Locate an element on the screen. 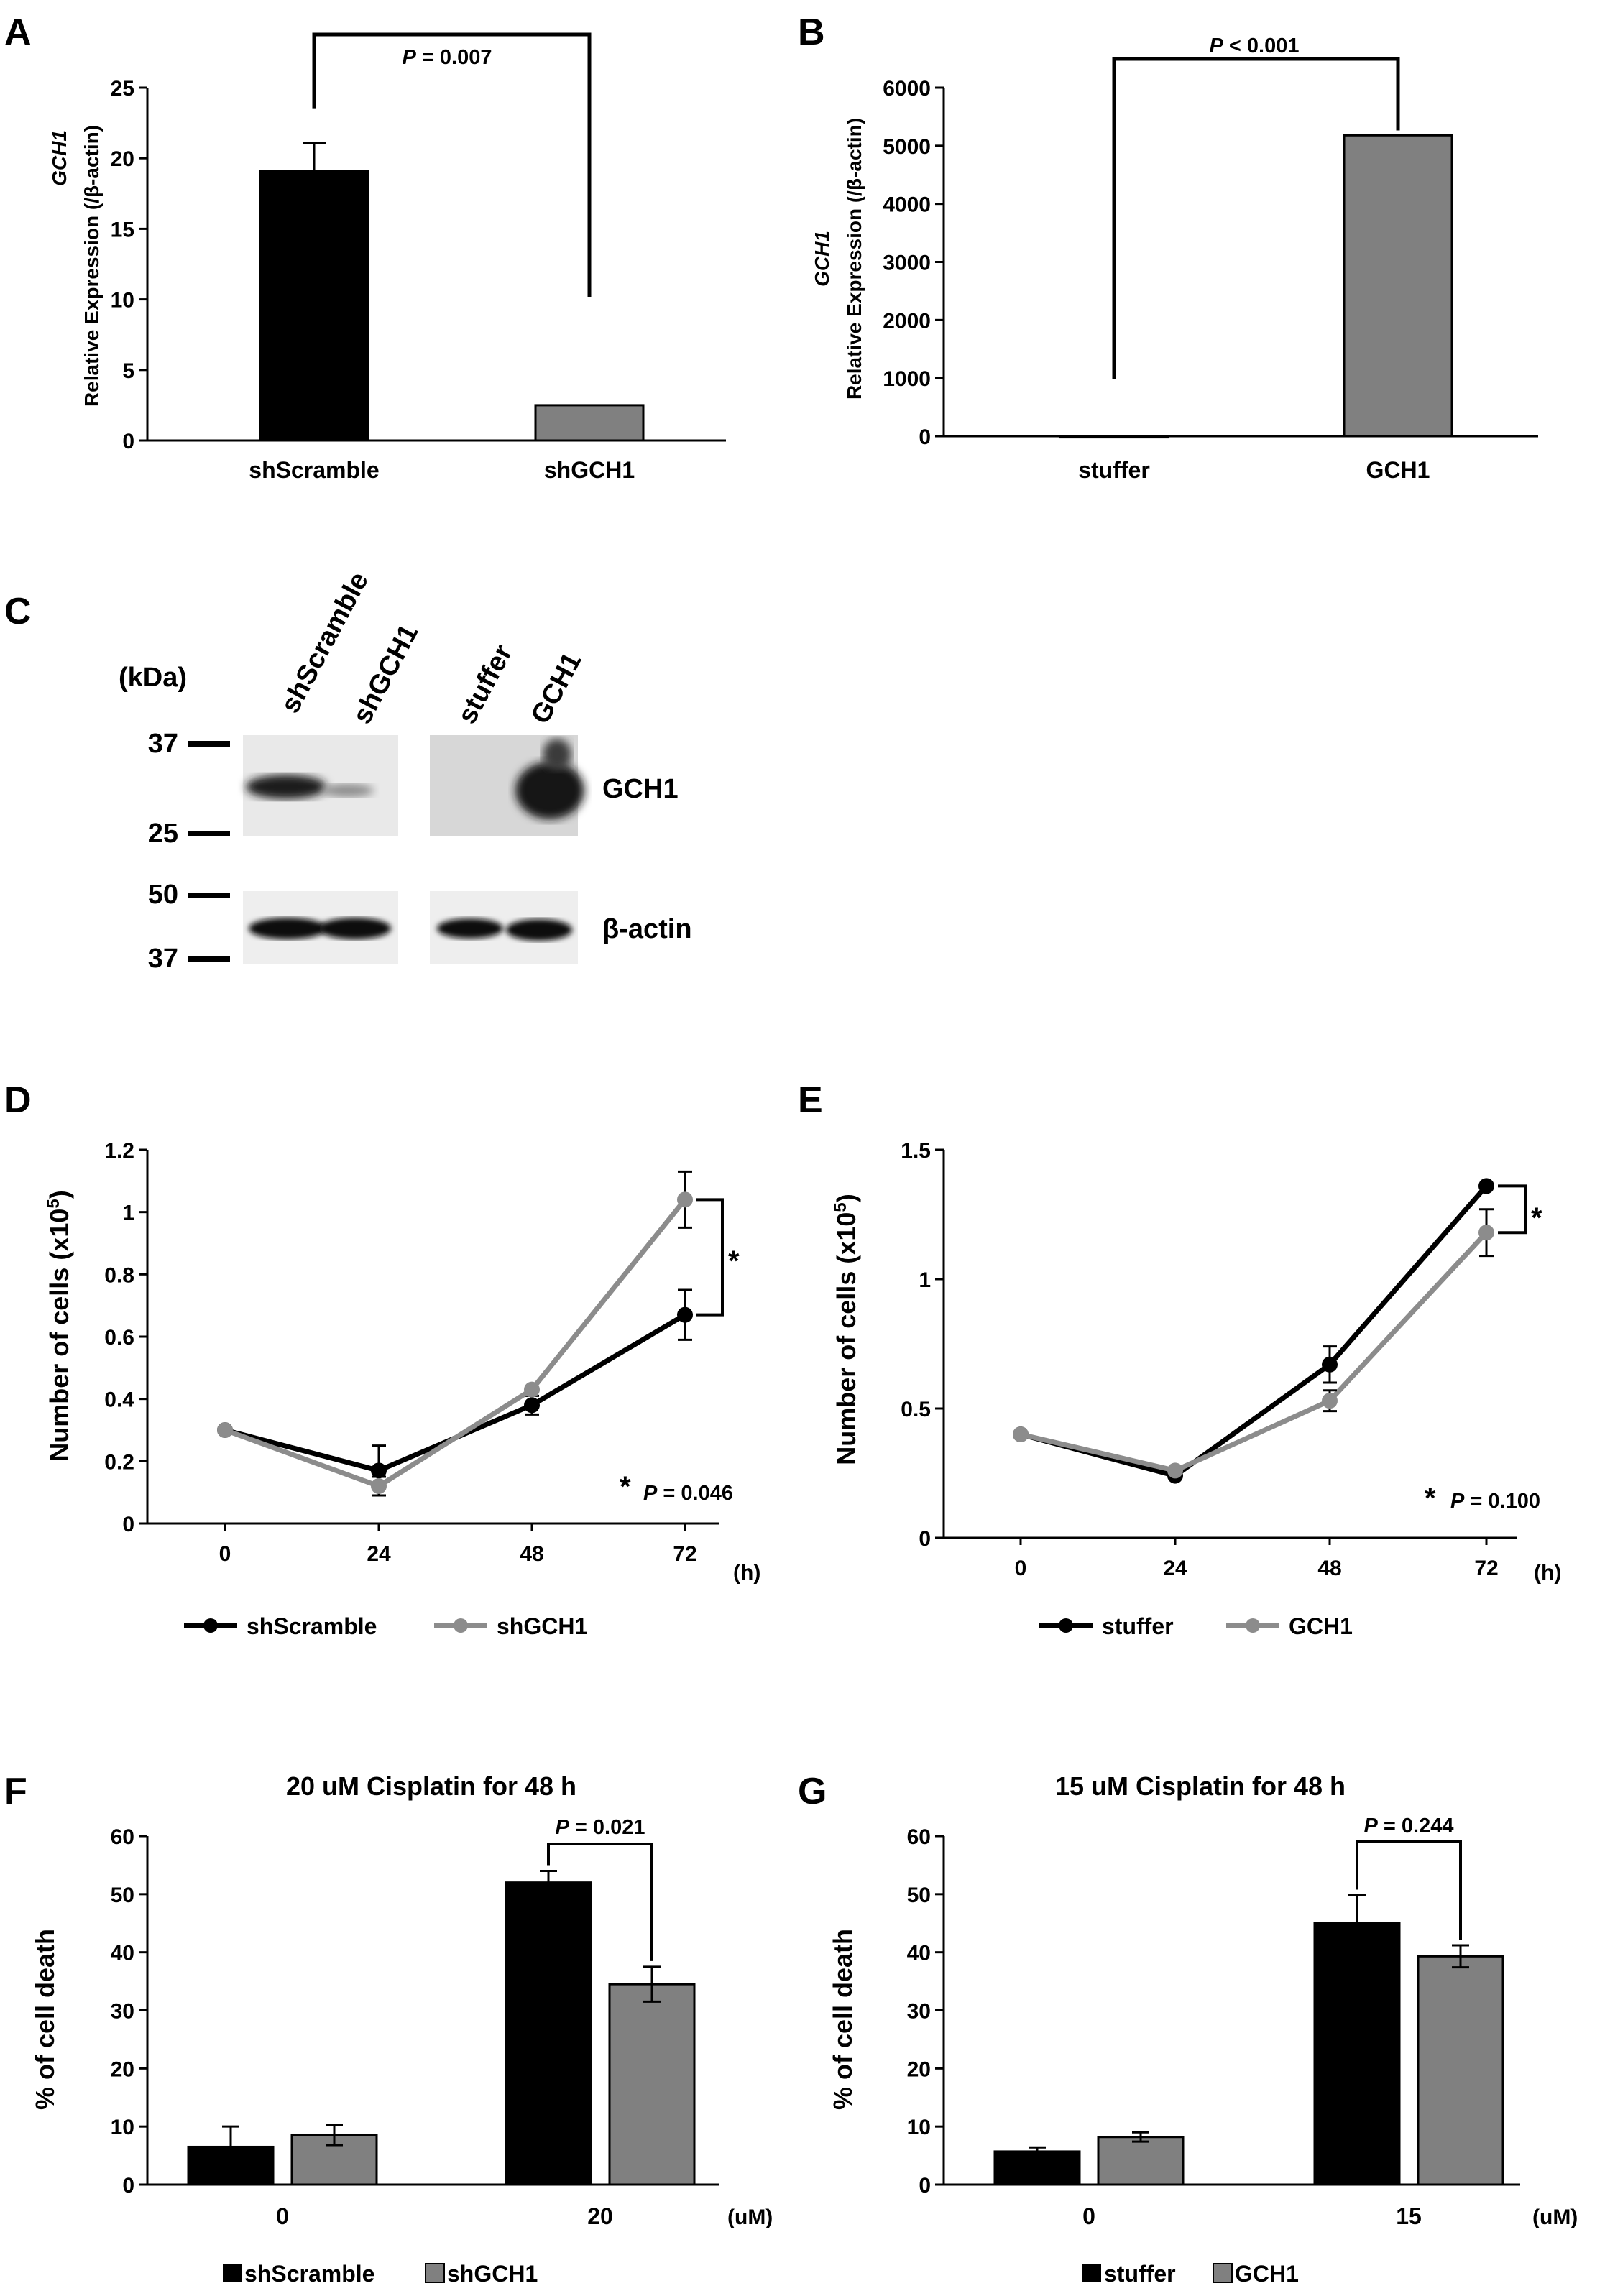  panel-e-pvalue-star: * is located at coordinates (1430, 1498).